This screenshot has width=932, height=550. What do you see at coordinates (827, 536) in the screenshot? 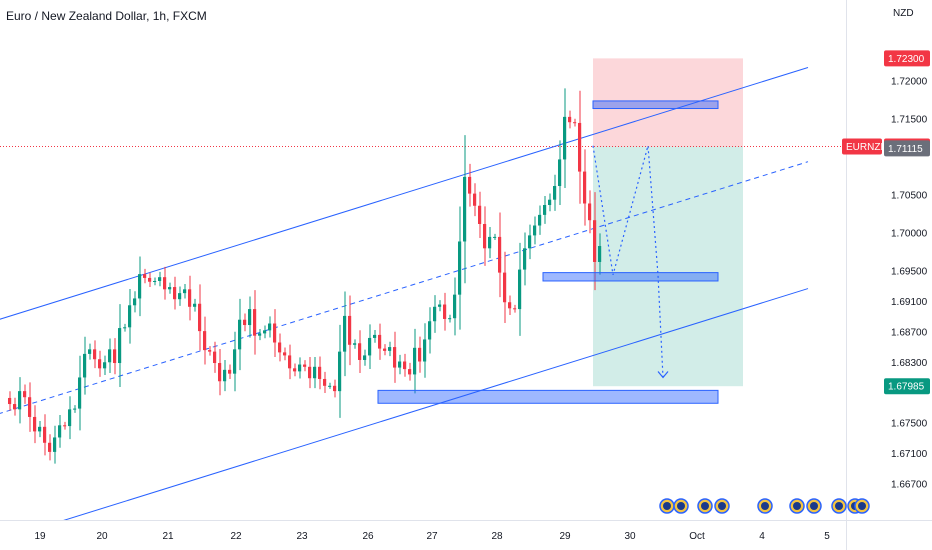
I see `x-tick-label: 5` at bounding box center [827, 536].